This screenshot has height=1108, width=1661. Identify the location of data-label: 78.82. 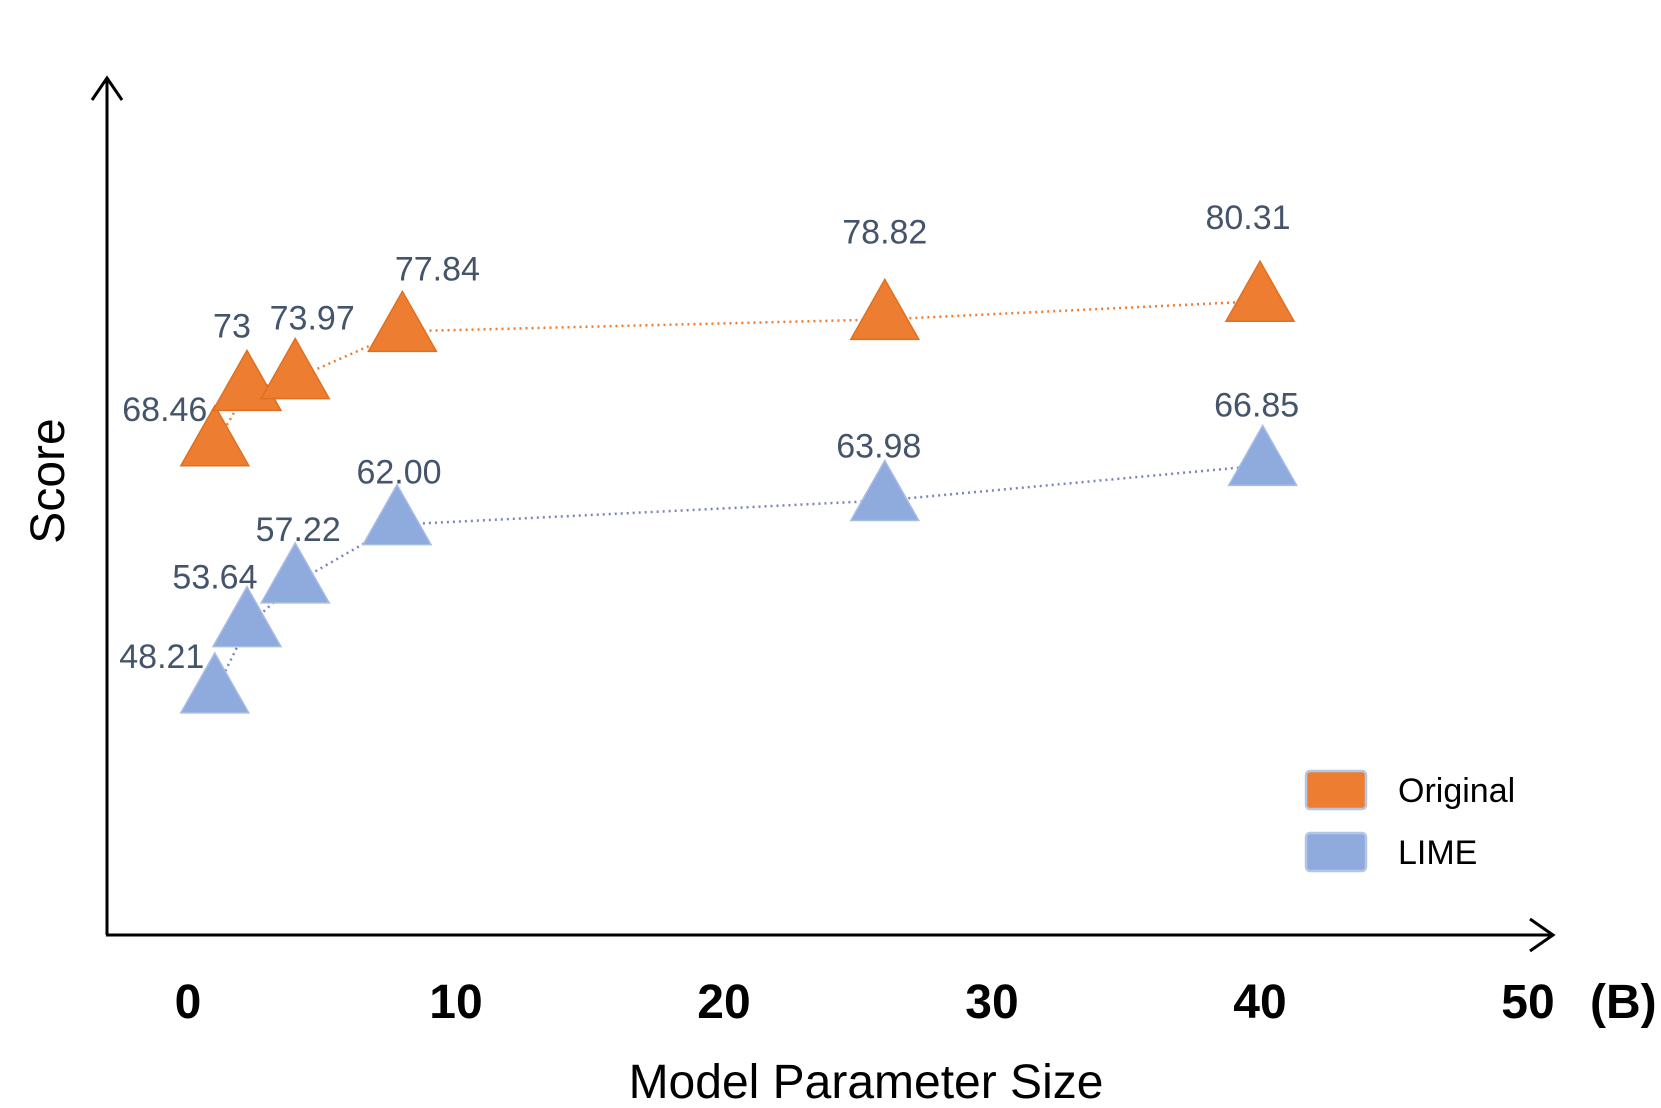
(884, 232).